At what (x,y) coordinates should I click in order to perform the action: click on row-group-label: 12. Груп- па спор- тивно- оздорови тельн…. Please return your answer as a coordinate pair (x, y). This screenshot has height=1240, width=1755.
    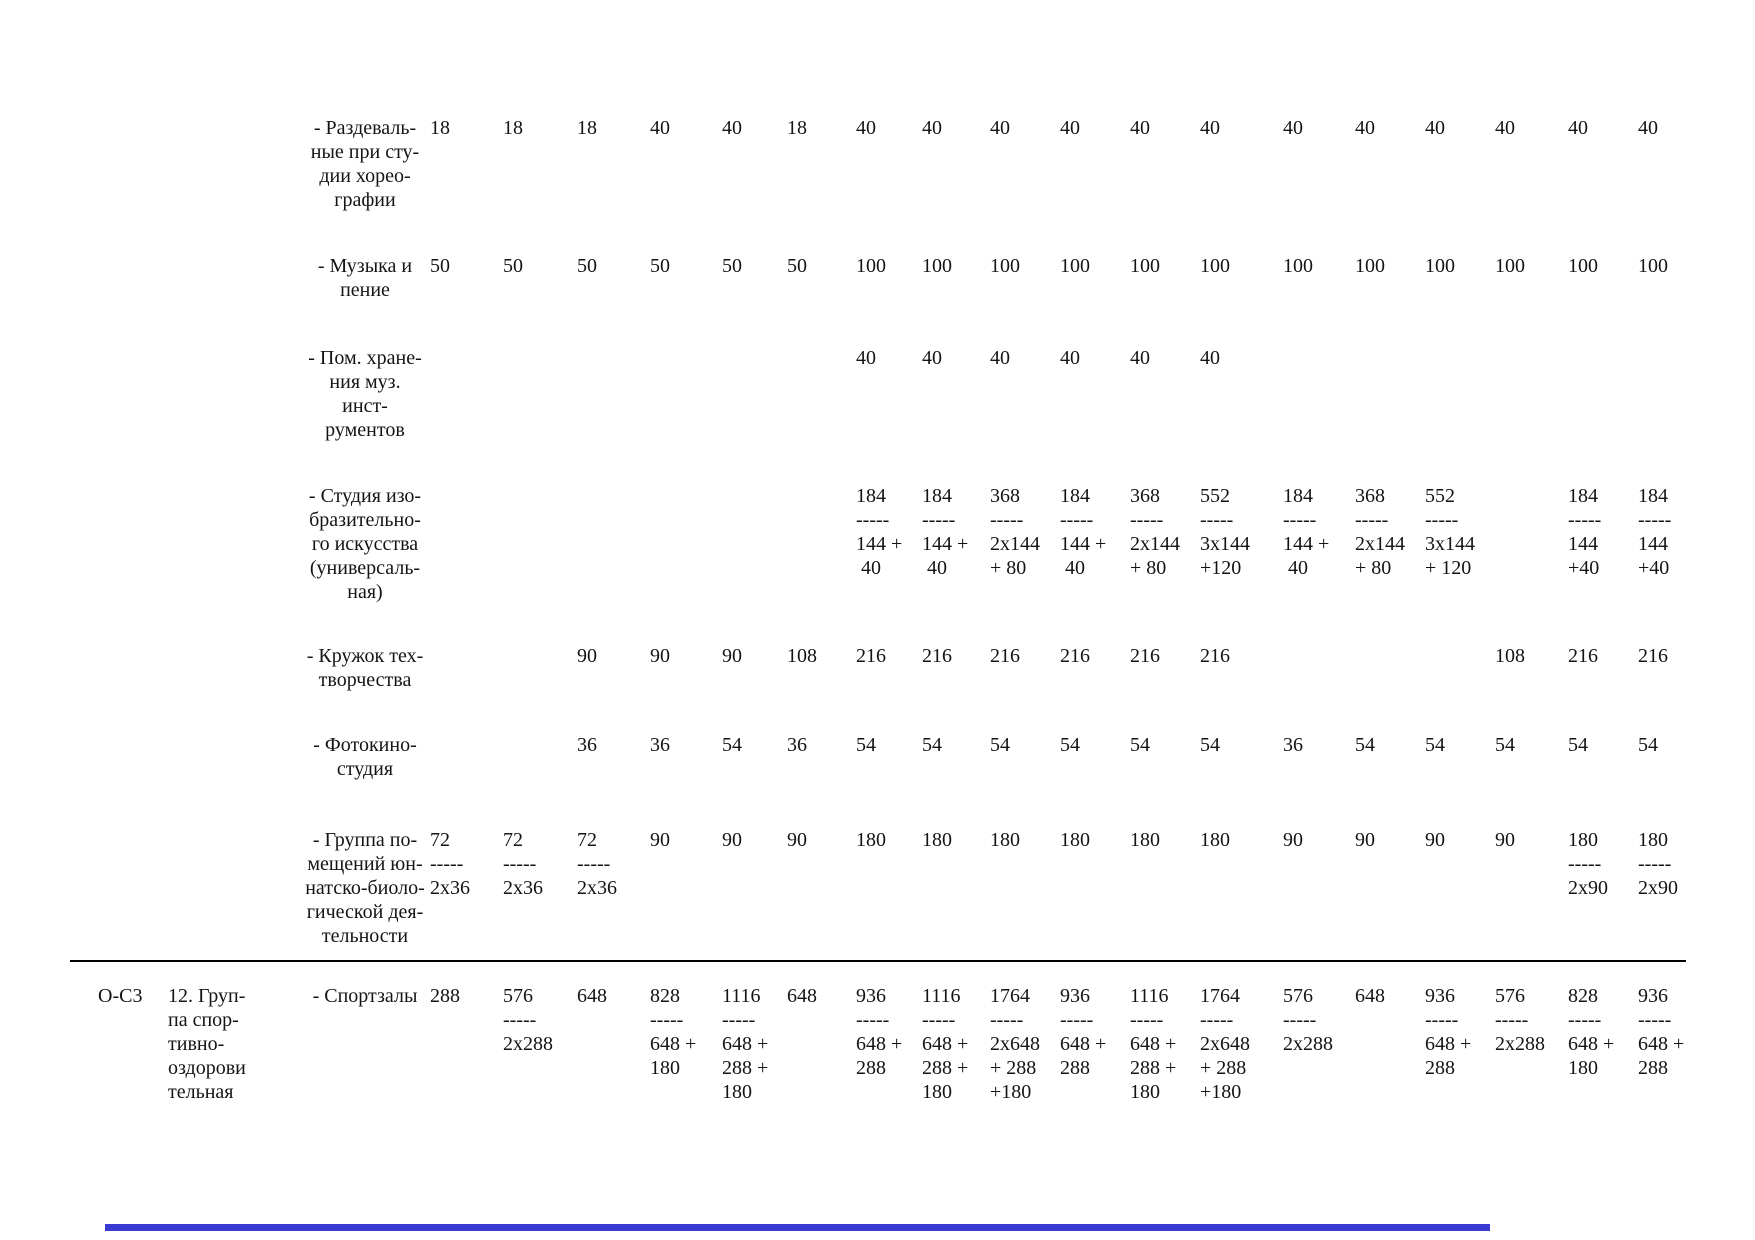
    Looking at the image, I should click on (207, 1044).